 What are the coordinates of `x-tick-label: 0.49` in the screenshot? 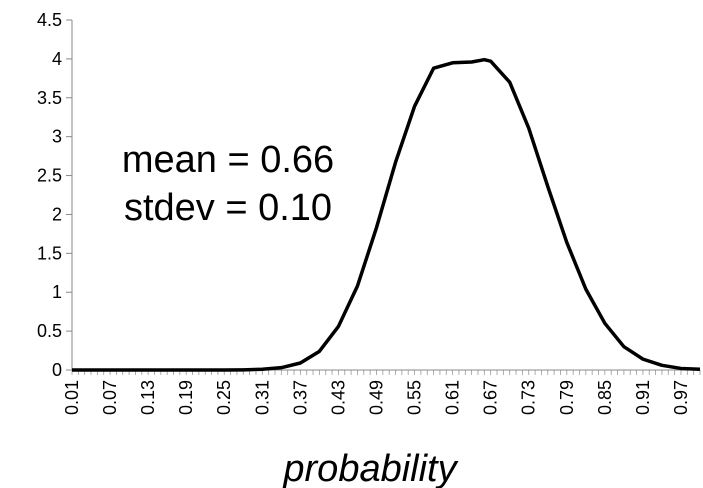 It's located at (376, 397).